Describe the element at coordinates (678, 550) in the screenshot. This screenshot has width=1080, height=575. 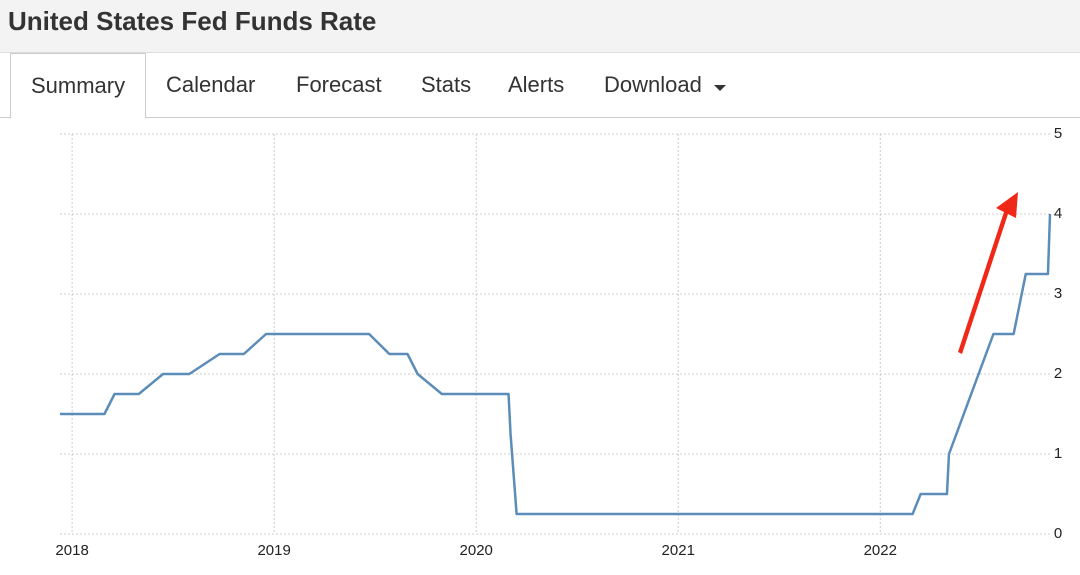
I see `x-tick-label: 2021` at that location.